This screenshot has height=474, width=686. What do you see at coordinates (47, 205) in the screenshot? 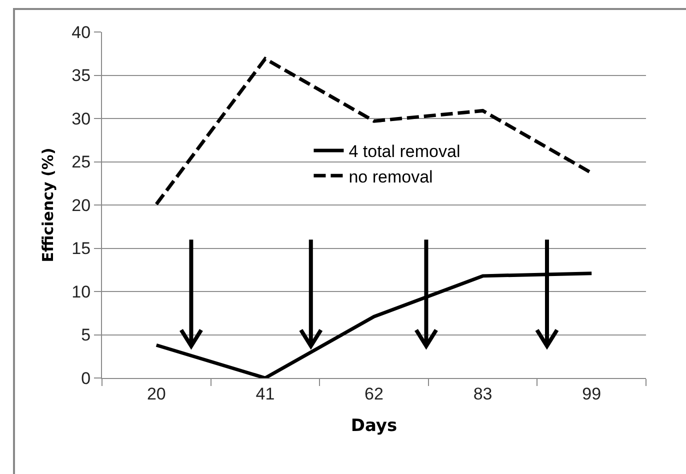
I see `y-axis-title: Efficiency (%)` at bounding box center [47, 205].